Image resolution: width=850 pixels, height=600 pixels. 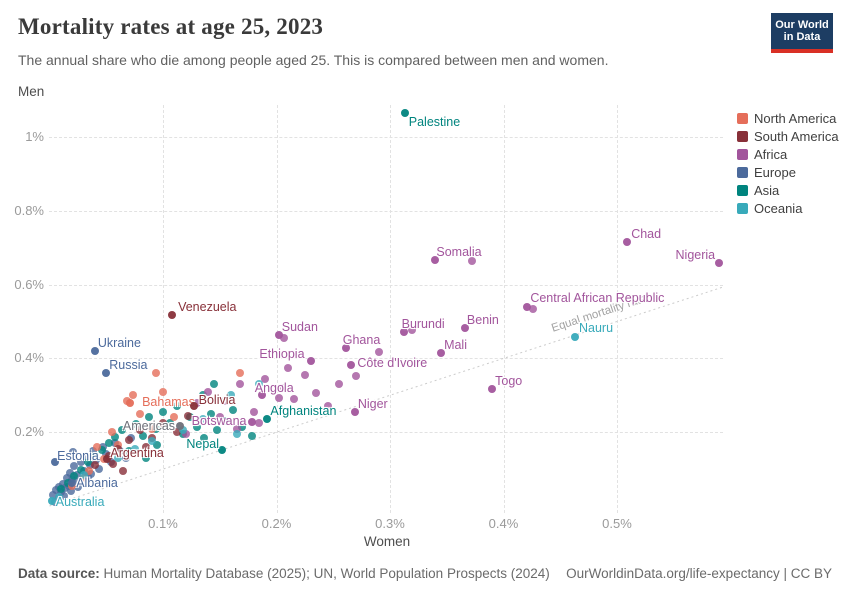 I want to click on legend-item-south-america: South America, so click(x=788, y=136).